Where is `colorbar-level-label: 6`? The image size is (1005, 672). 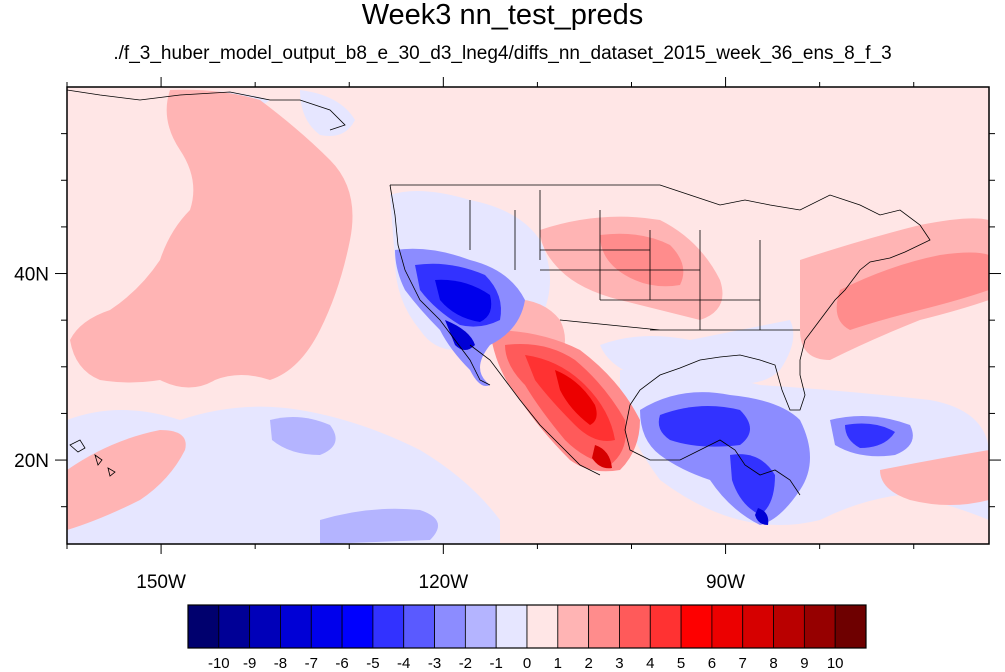
colorbar-level-label: 6 is located at coordinates (712, 663).